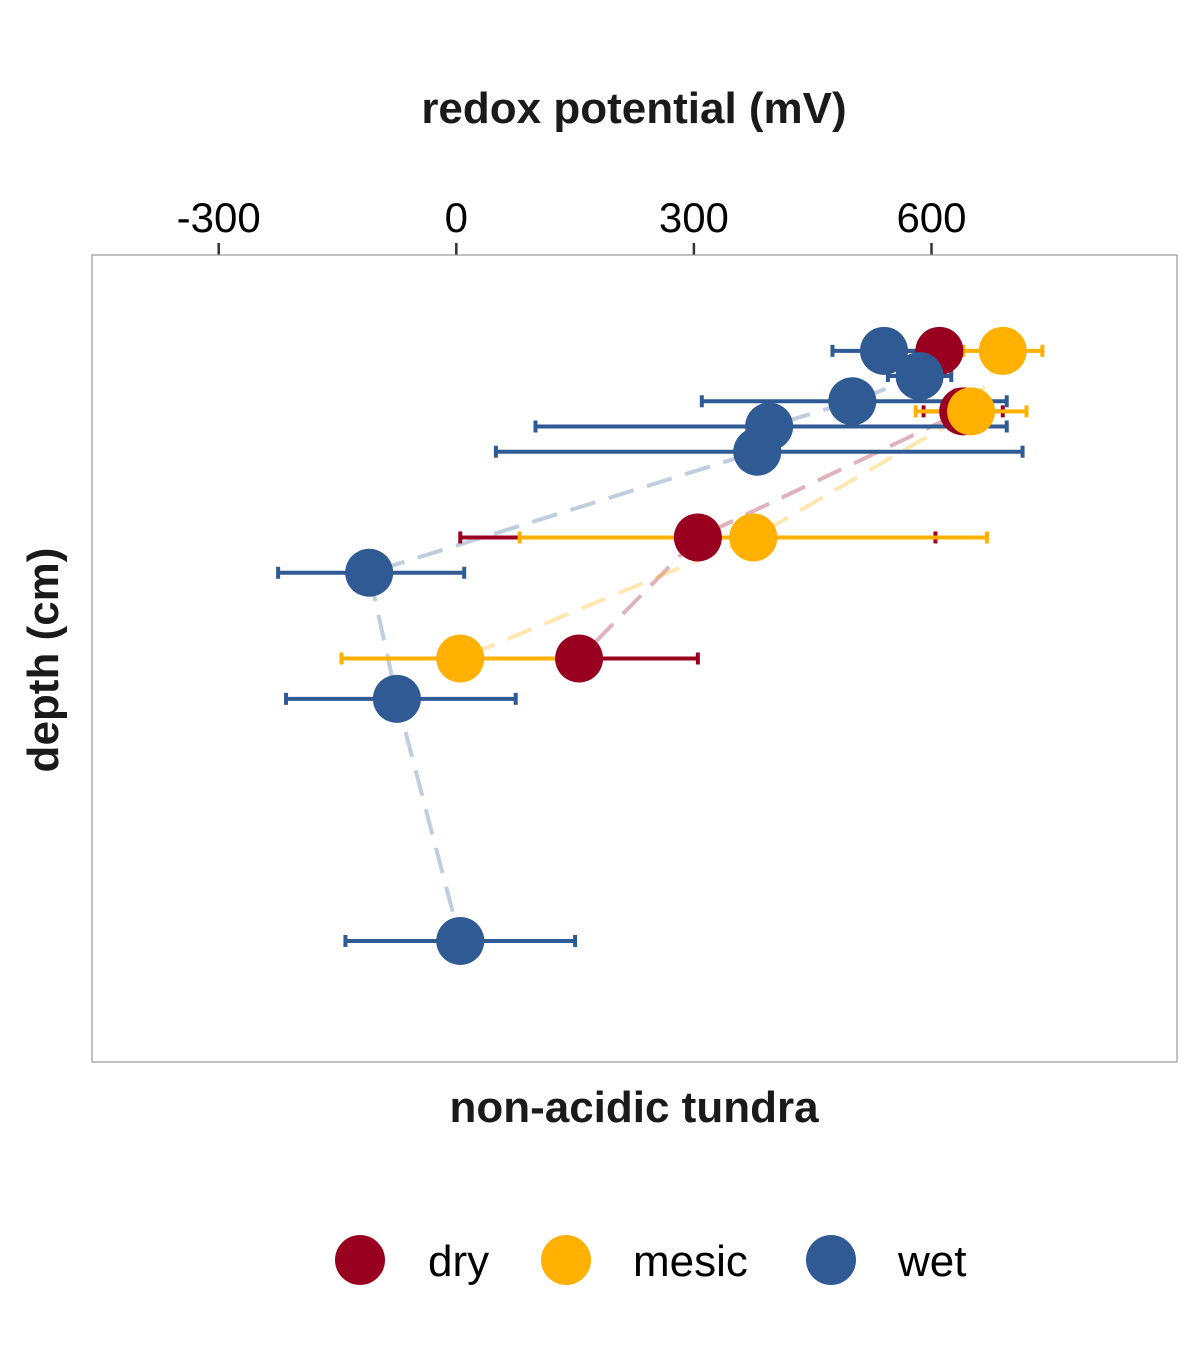  Describe the element at coordinates (458, 1261) in the screenshot. I see `legend-label-dry: dry` at that location.